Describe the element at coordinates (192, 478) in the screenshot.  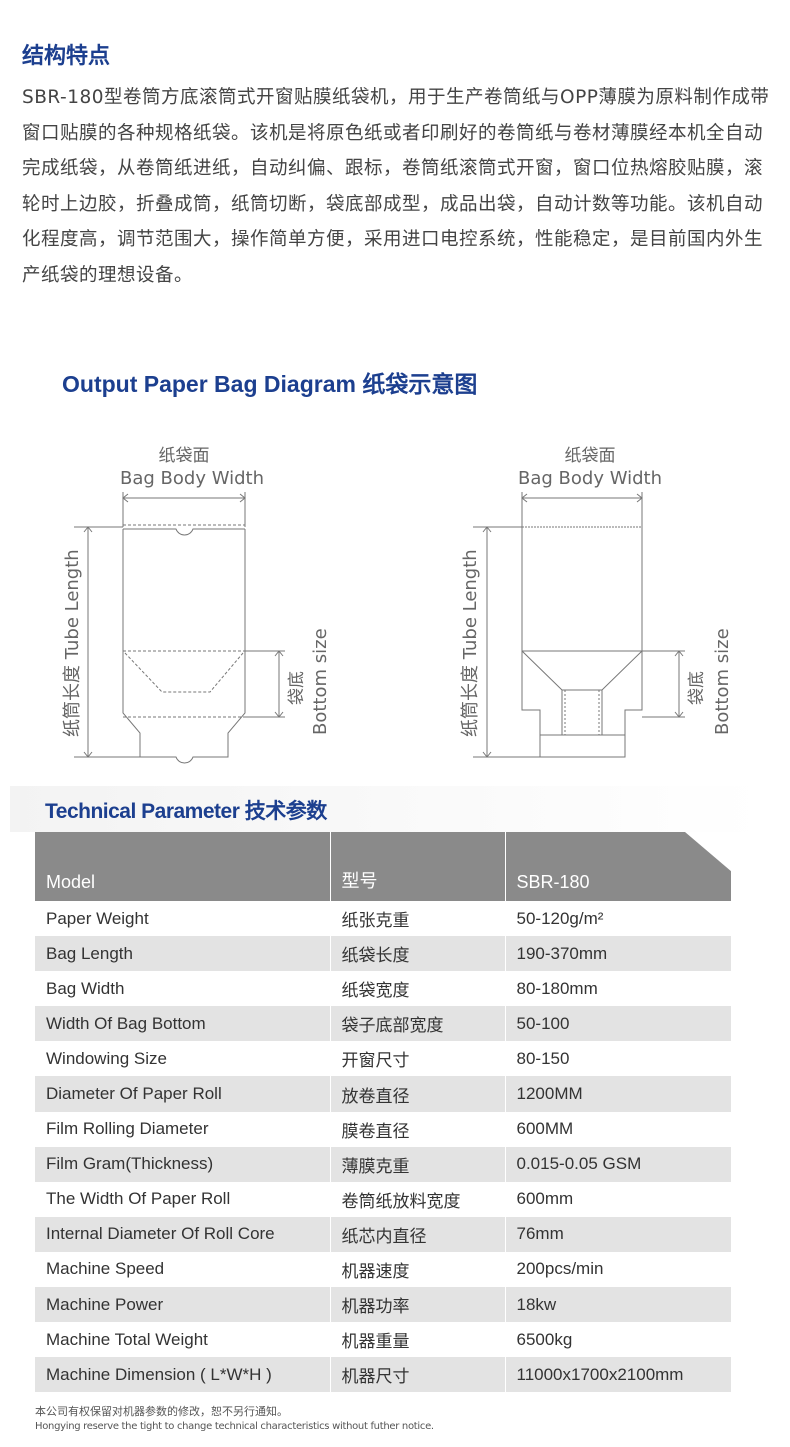
I see `width-label-en: Bag Body Width` at that location.